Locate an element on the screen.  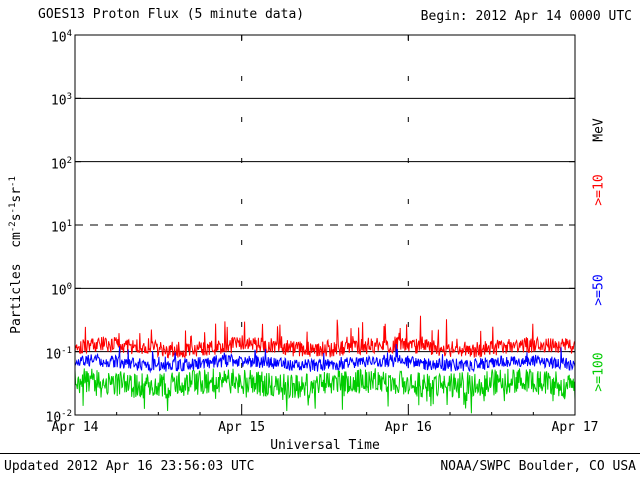
y-axis-label-text: Particles cm is located at coordinates (17, 283).